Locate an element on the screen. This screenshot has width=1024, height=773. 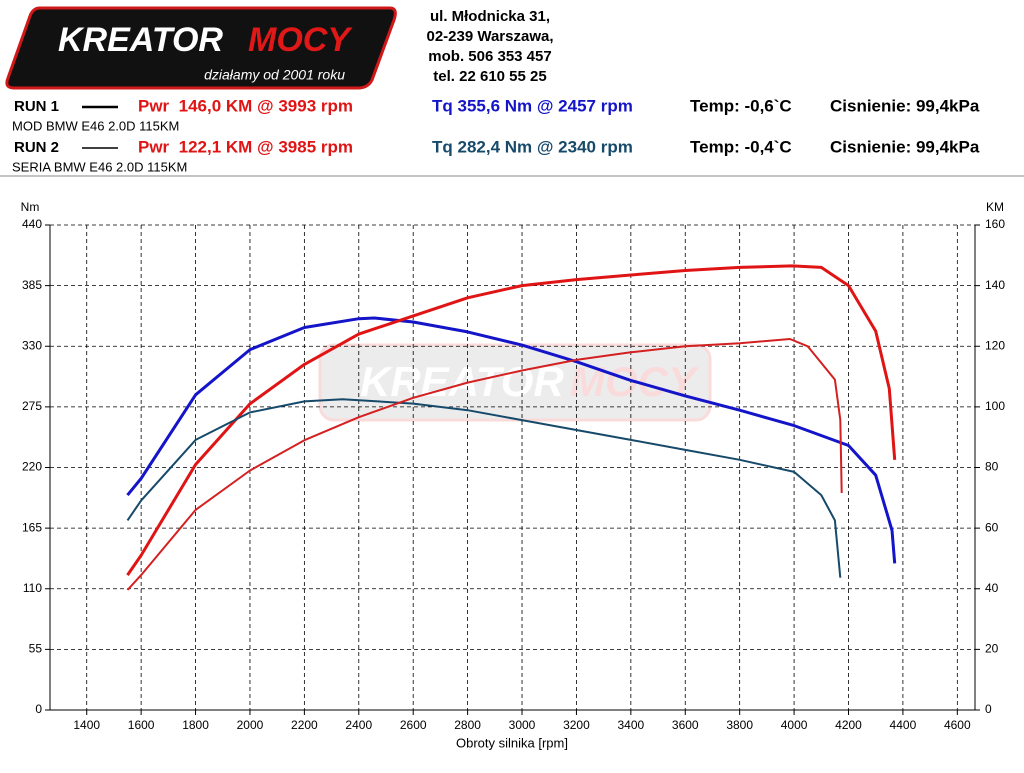
y-tick-label: 110 is located at coordinates (32, 588).